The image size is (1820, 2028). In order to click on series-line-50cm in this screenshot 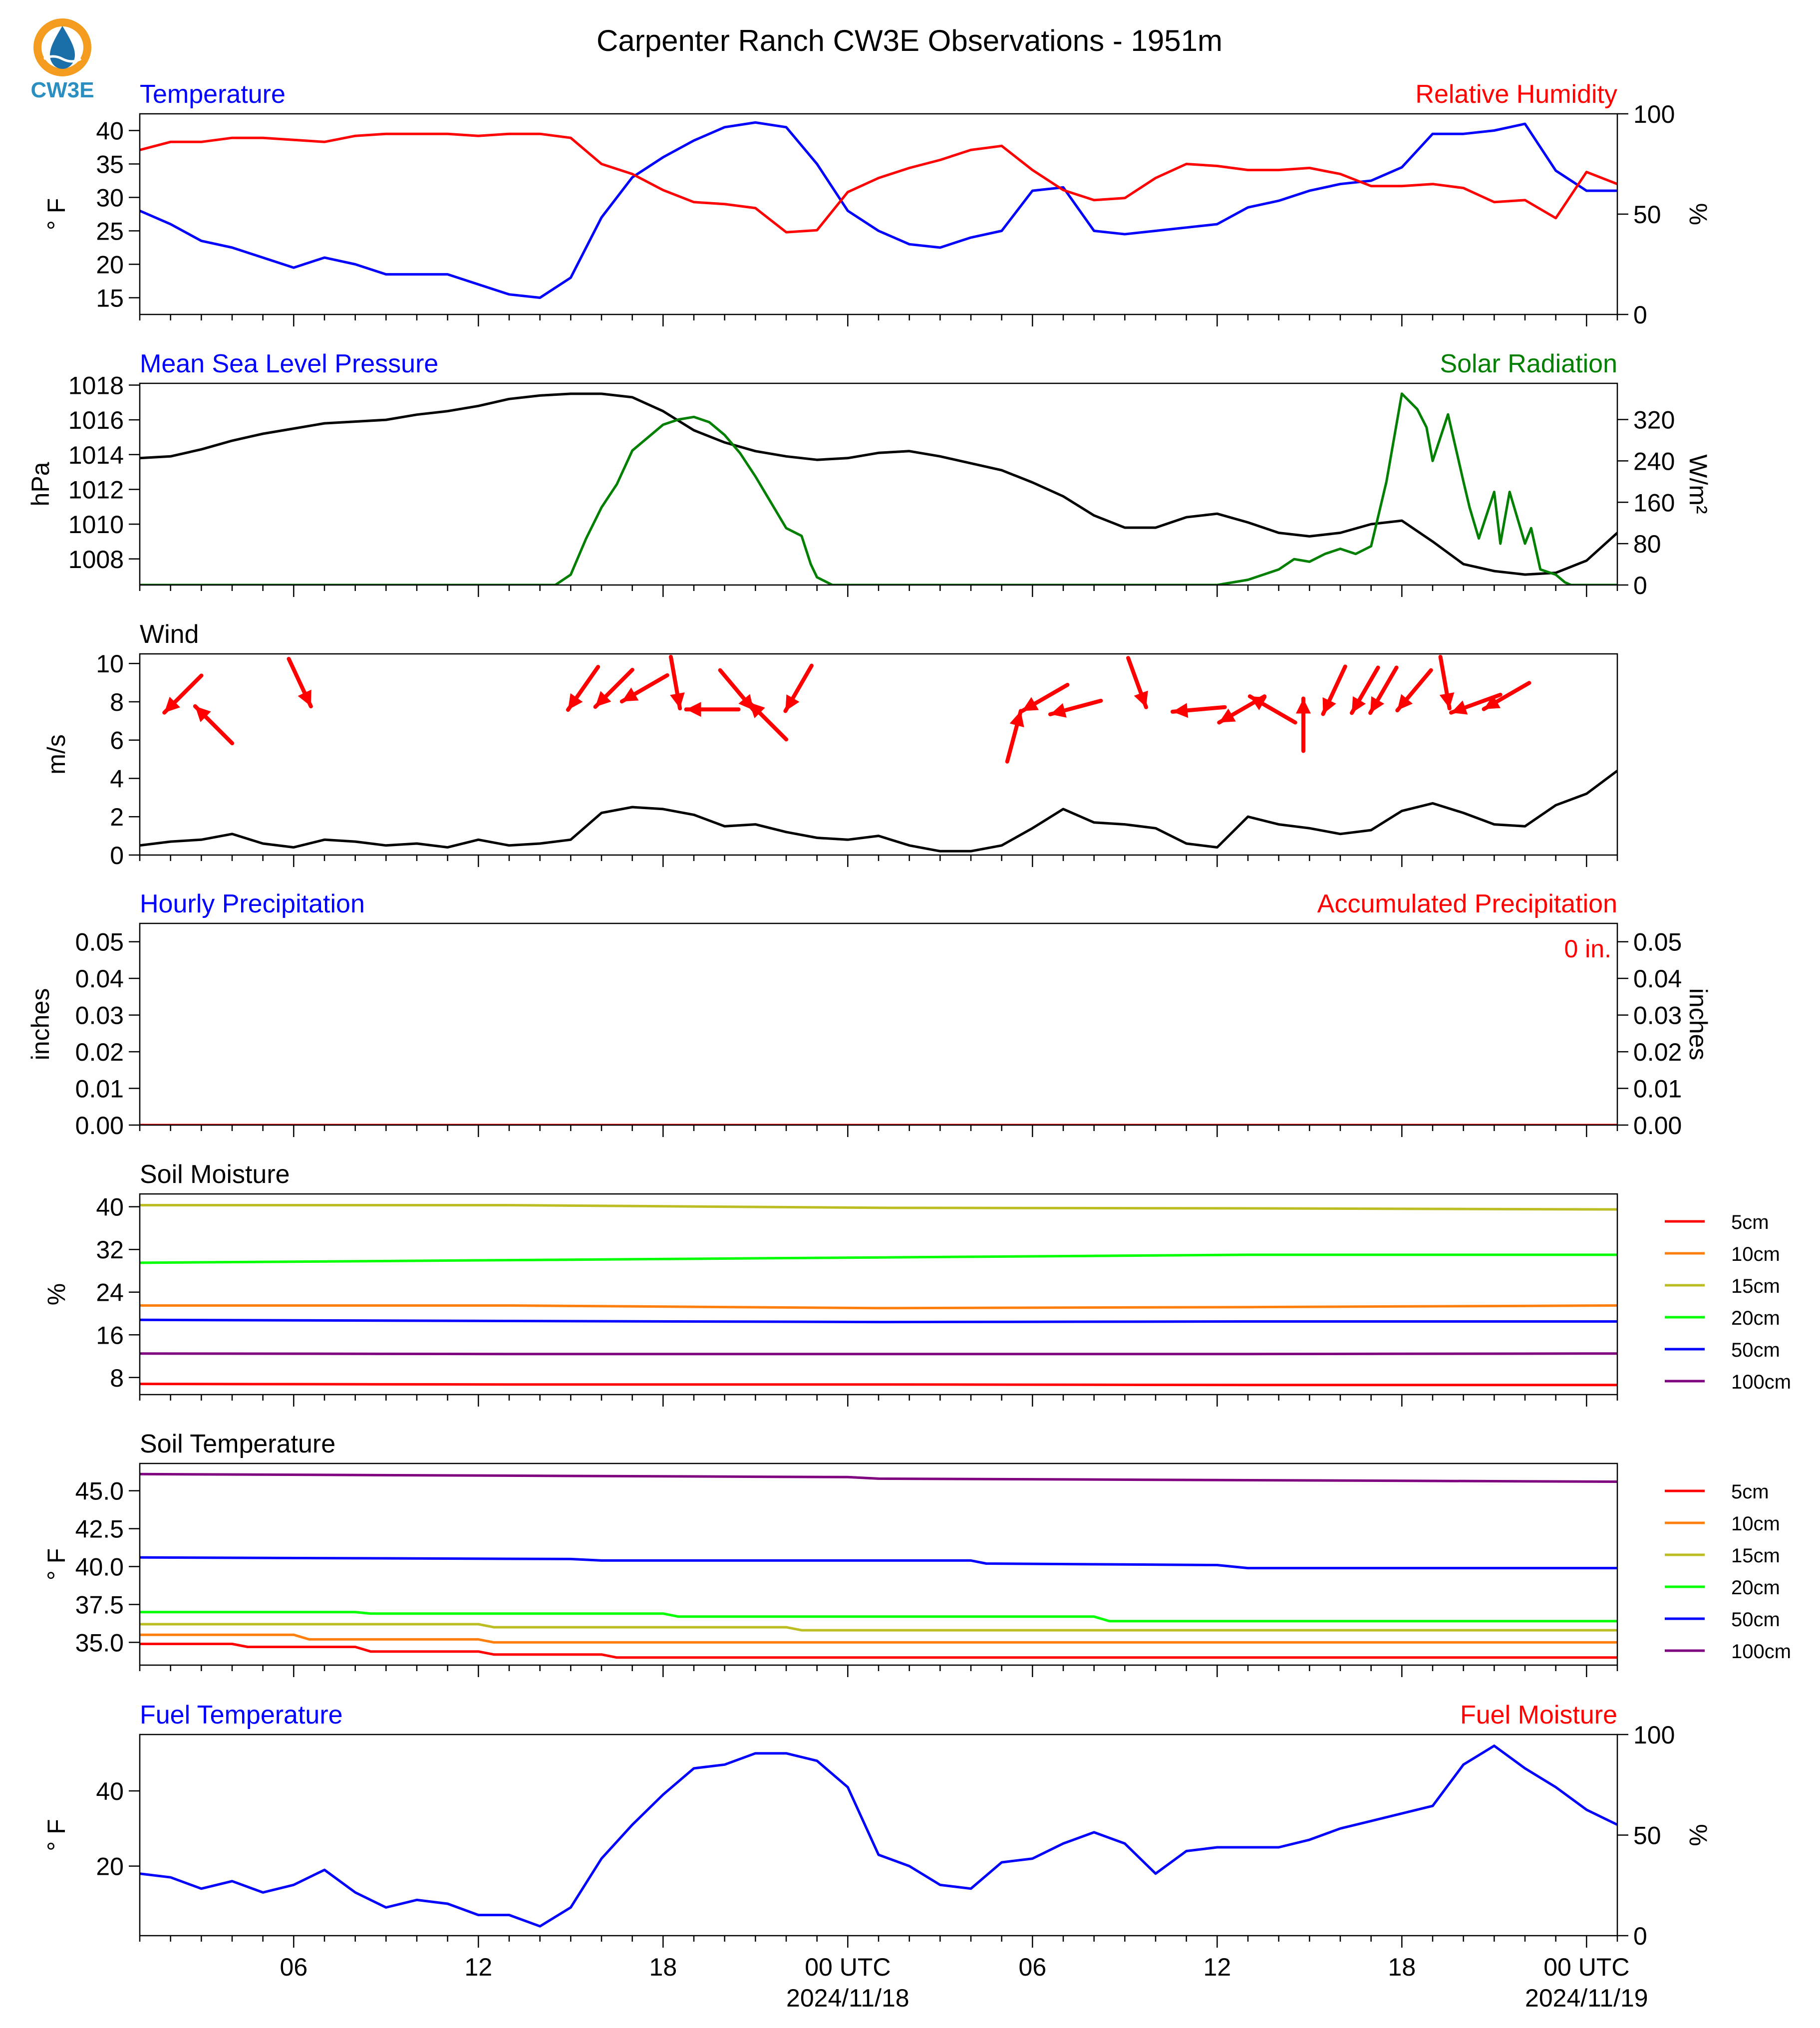, I will do `click(878, 1563)`.